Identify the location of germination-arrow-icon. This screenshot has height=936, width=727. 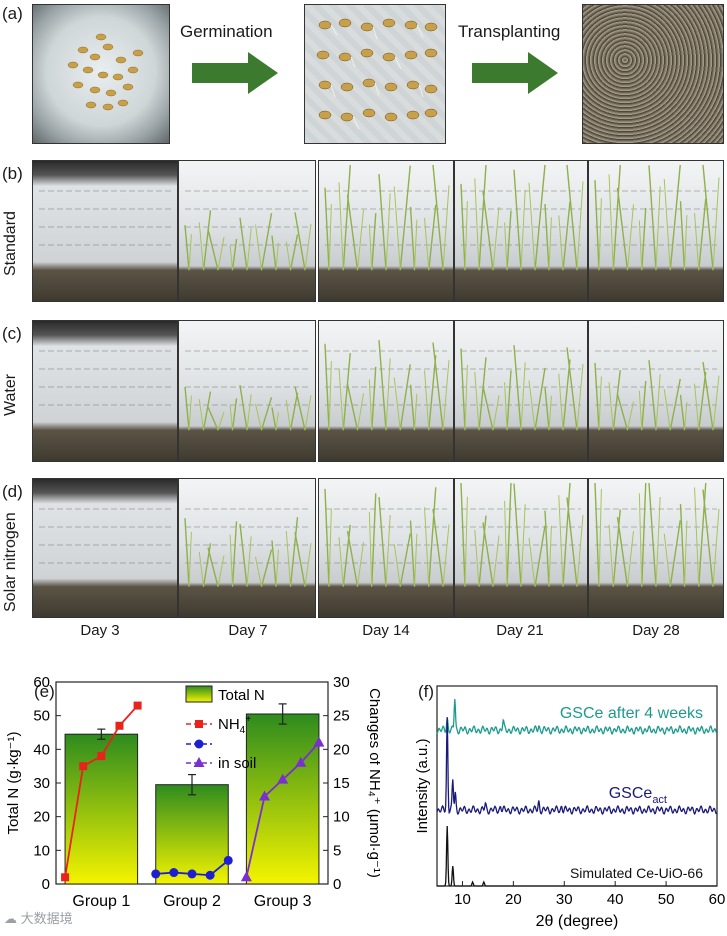
(235, 73).